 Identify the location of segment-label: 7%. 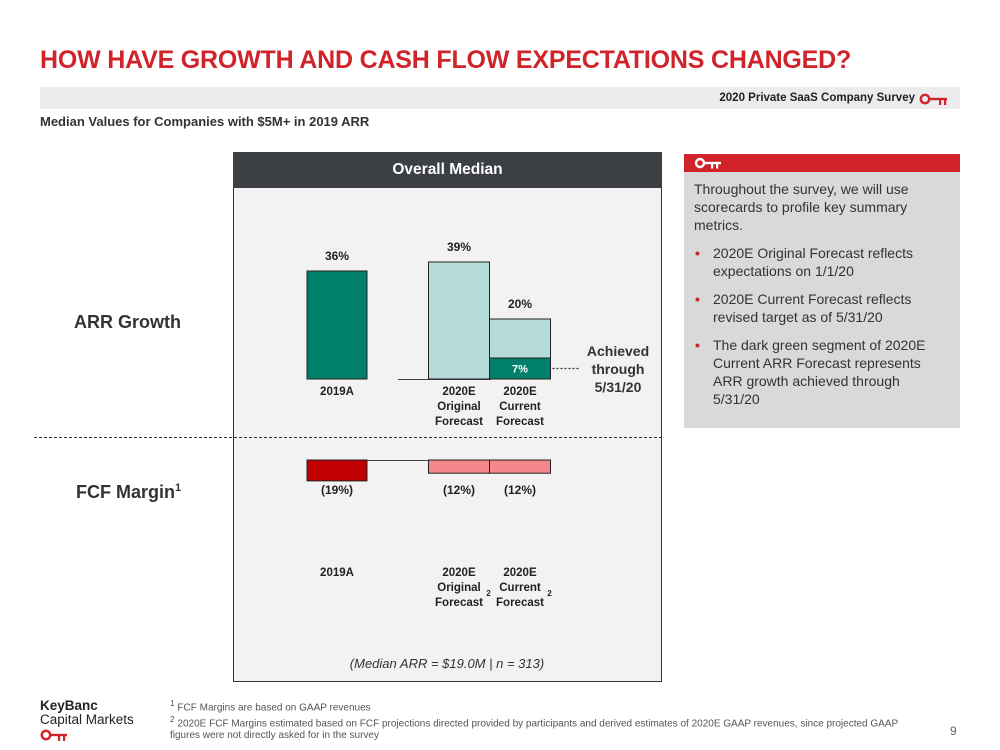
(520, 370).